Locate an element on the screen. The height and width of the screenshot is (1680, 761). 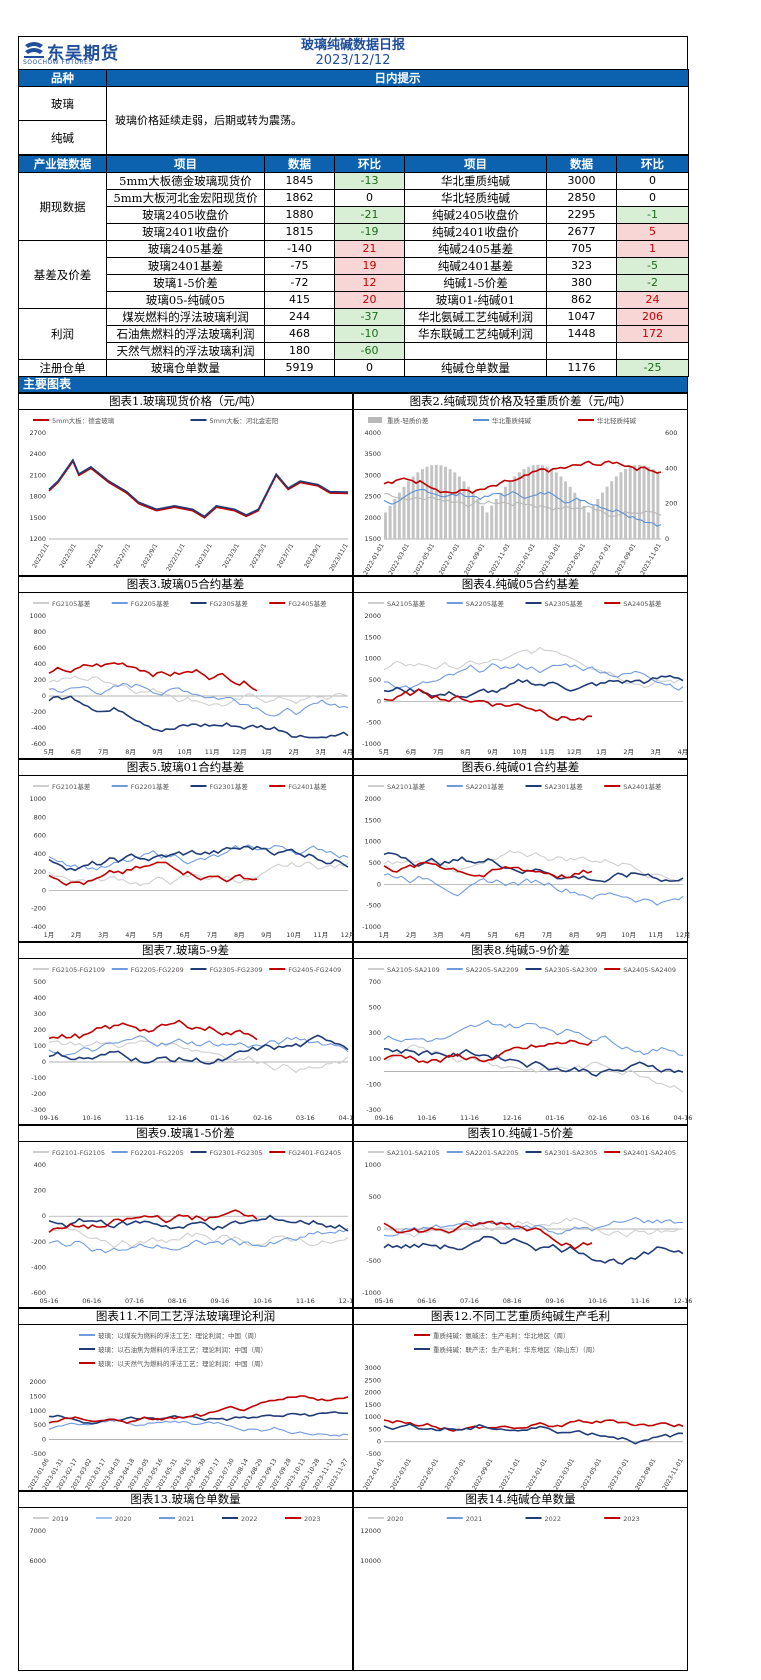
x-tick-label: 2023-03-01 is located at coordinates (565, 1474).